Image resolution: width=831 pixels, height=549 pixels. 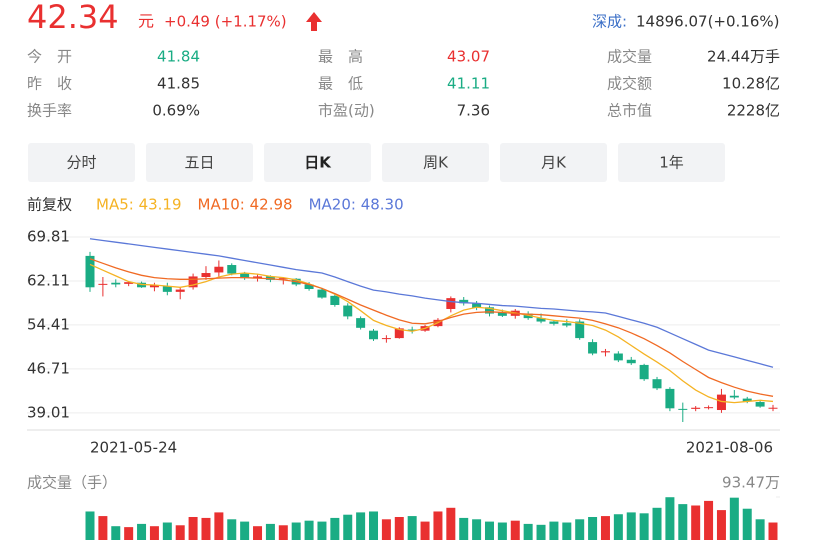 What do you see at coordinates (178, 57) in the screenshot?
I see `stat-value: 41.84` at bounding box center [178, 57].